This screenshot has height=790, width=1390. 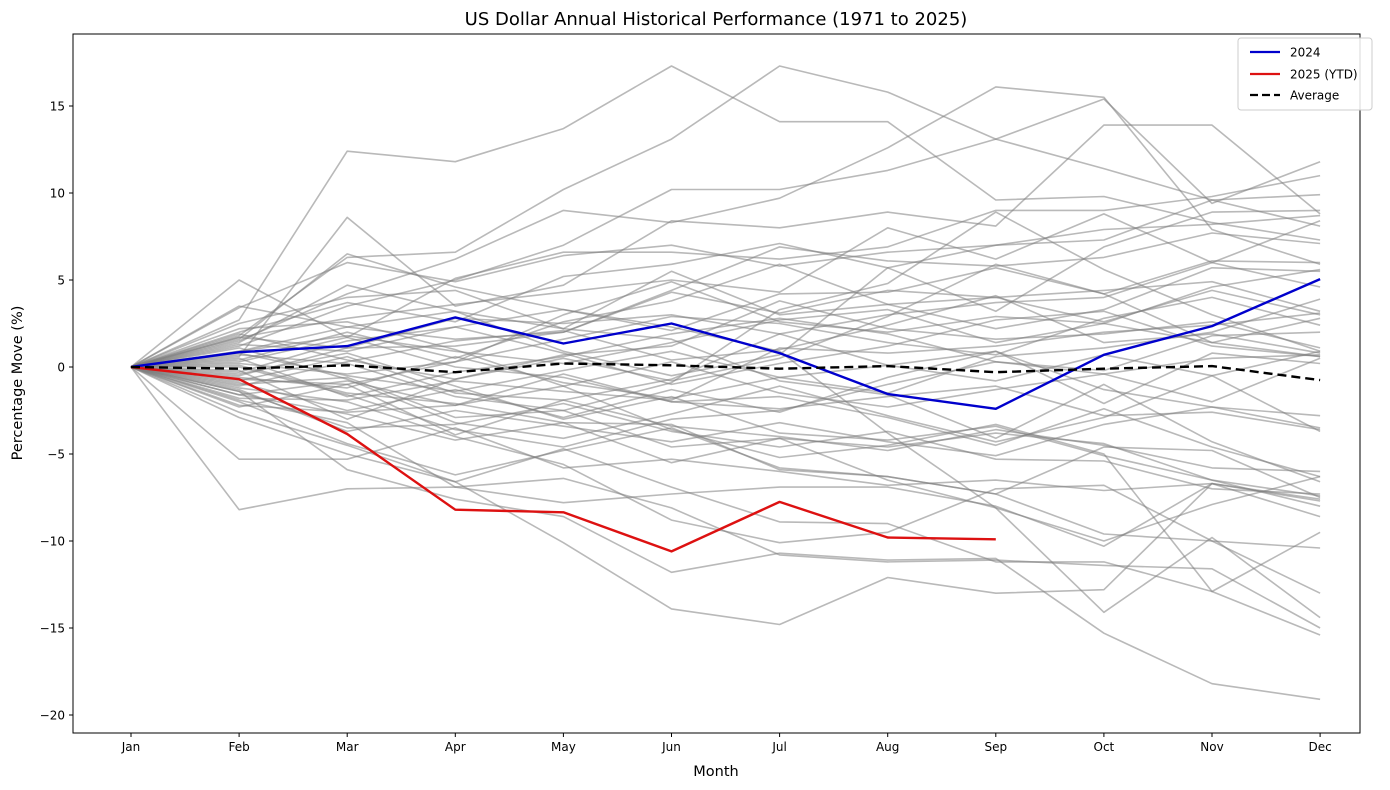 I want to click on x-tick-label-dec: Dec, so click(x=1319, y=747).